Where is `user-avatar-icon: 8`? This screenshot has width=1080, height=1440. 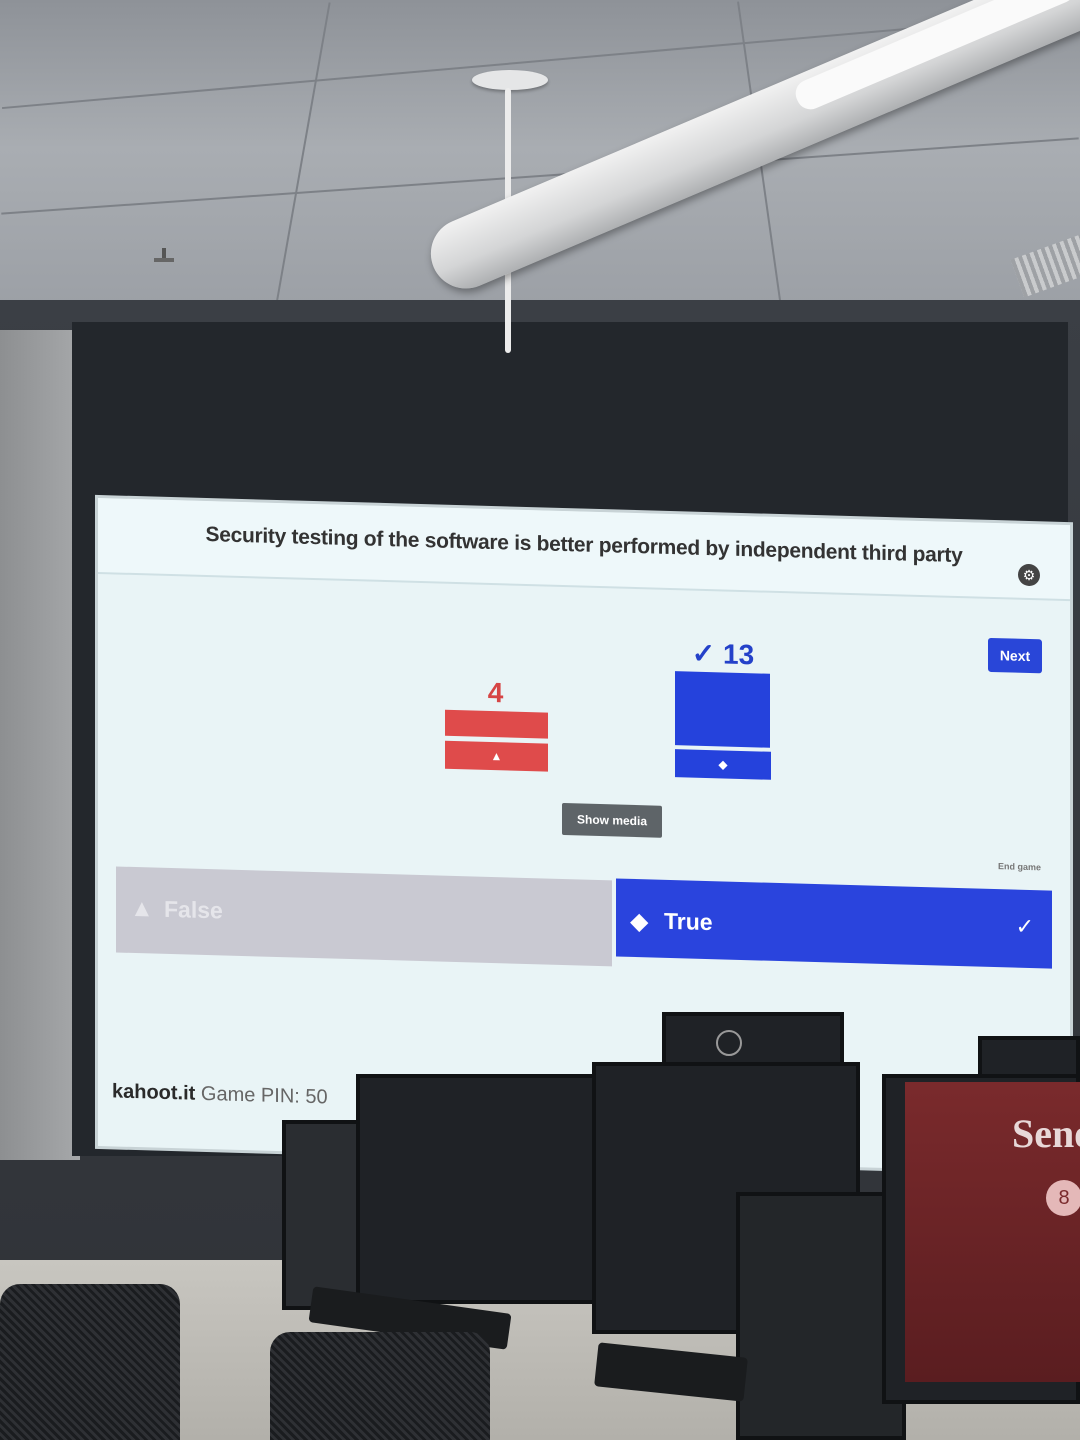 user-avatar-icon: 8 is located at coordinates (1063, 1198).